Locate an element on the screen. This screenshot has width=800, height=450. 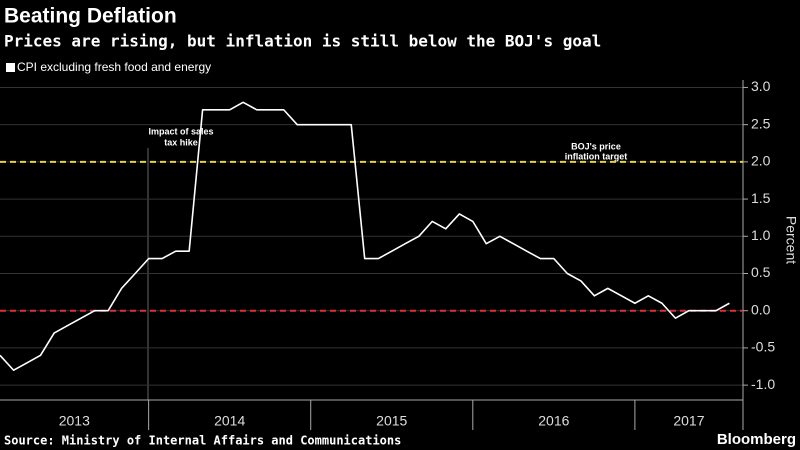
annotation: inflation target is located at coordinates (596, 156).